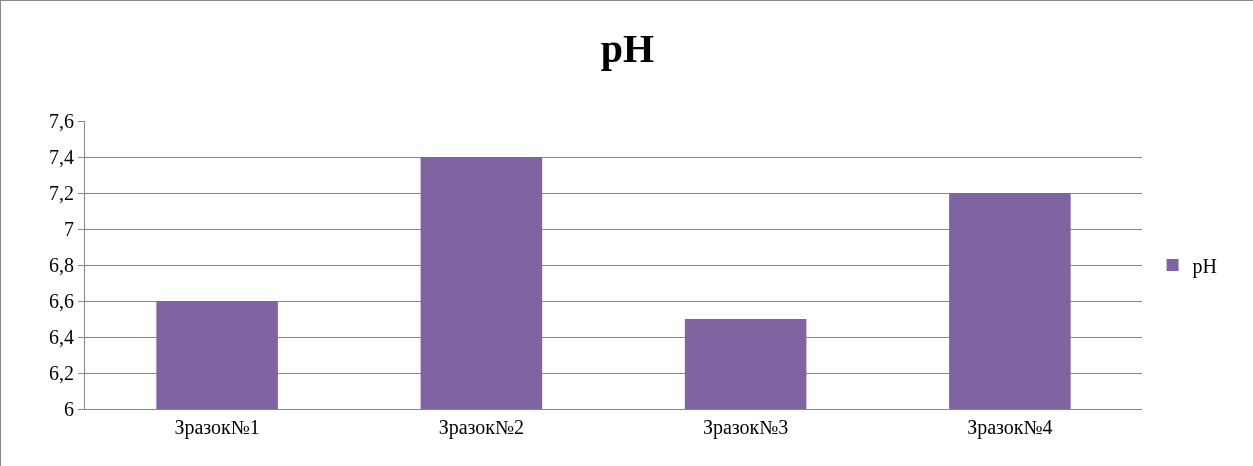 The height and width of the screenshot is (466, 1253). I want to click on y-tick-label: 6,4, so click(61, 337).